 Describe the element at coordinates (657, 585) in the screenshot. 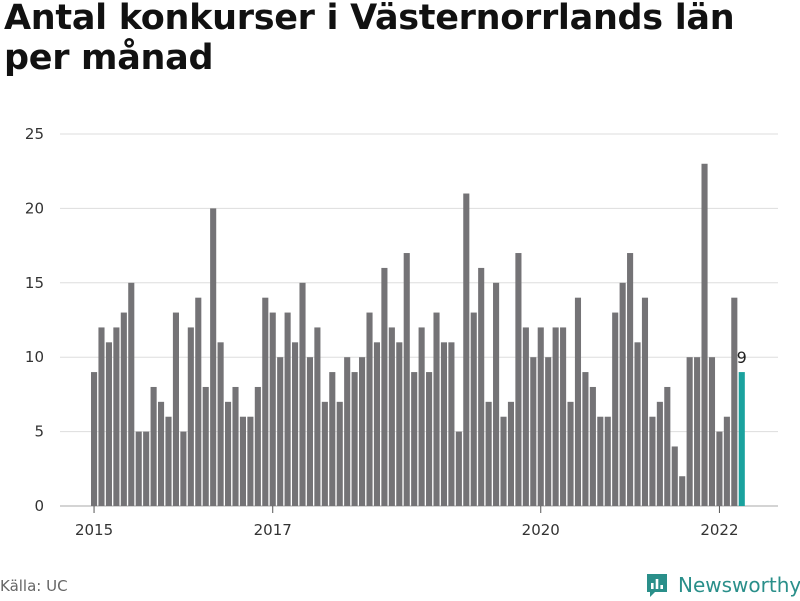

I see `newsworthy-icon` at that location.